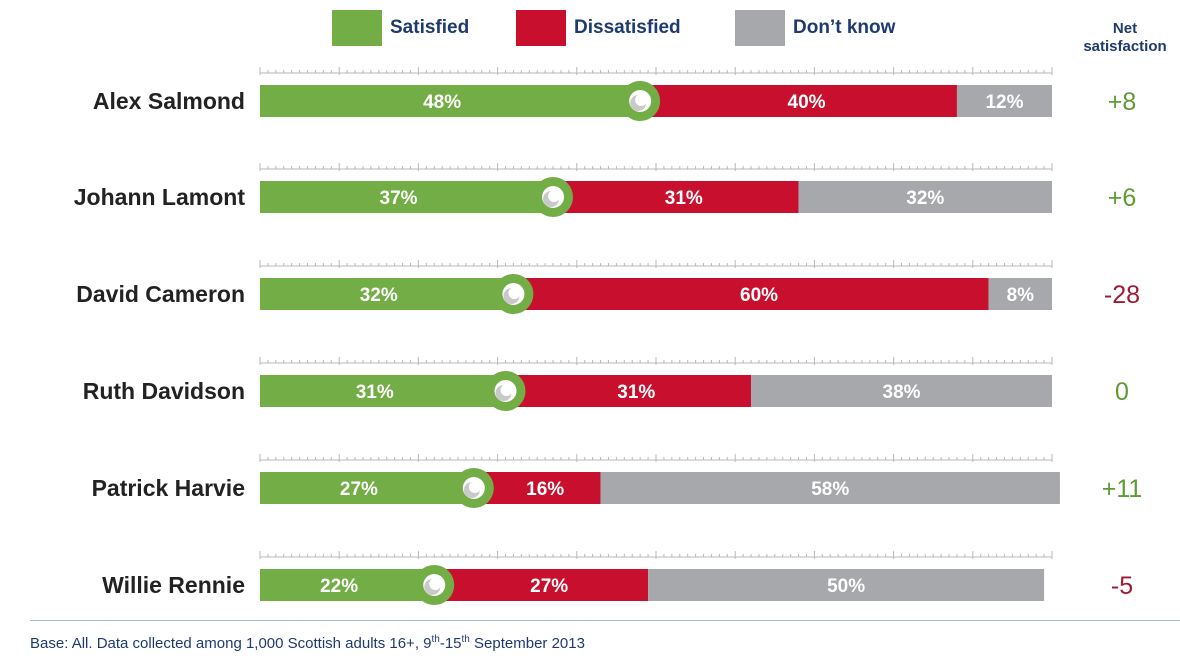 This screenshot has width=1180, height=666. What do you see at coordinates (1122, 586) in the screenshot?
I see `net-satisfaction-value-6: -5` at bounding box center [1122, 586].